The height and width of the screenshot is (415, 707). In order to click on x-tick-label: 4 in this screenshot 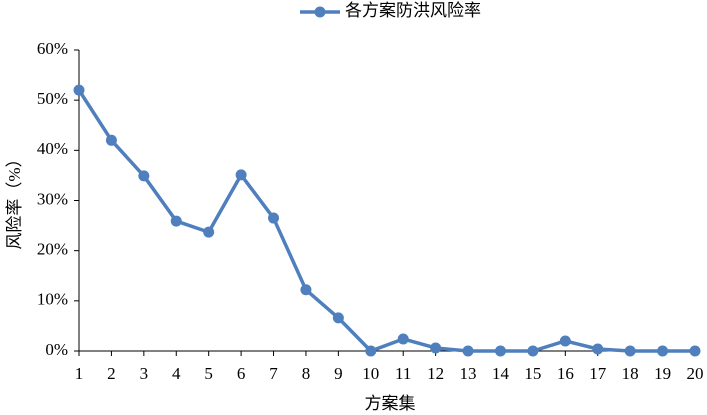, I will do `click(176, 373)`.